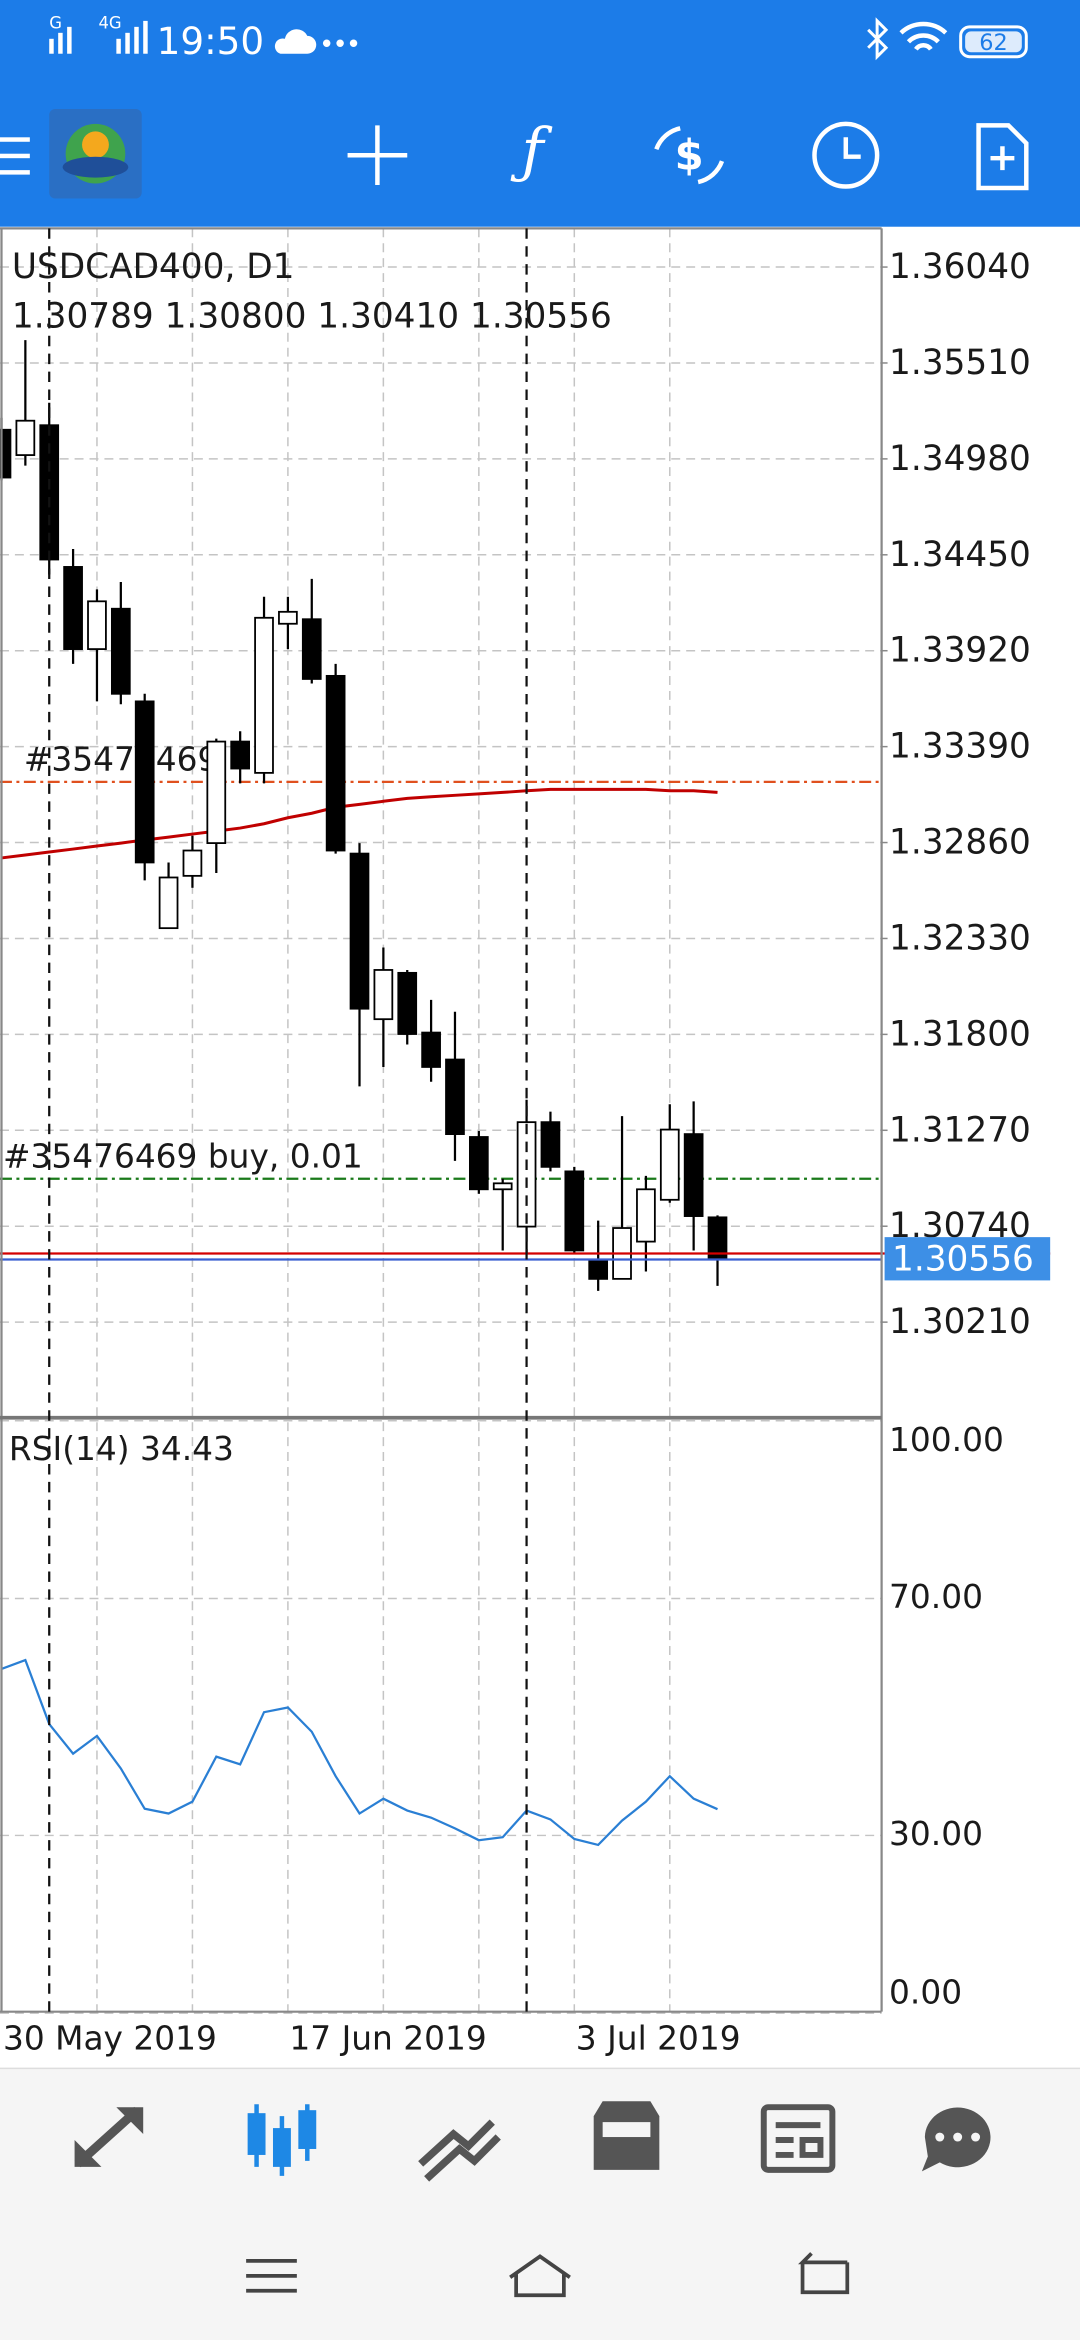  Describe the element at coordinates (15, 156) in the screenshot. I see `menu-button` at that location.